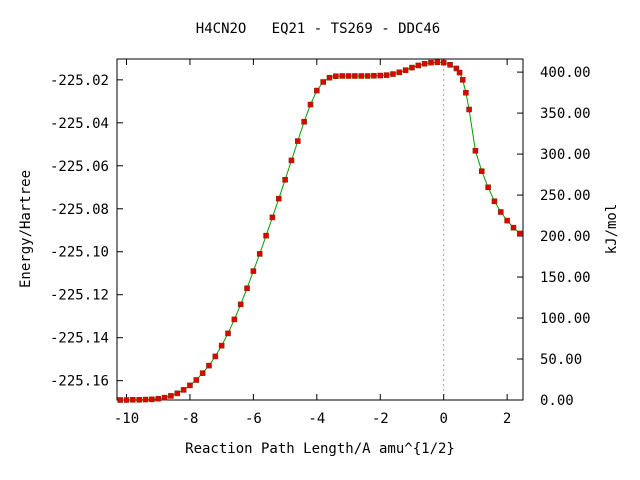 This screenshot has height=480, width=640. Describe the element at coordinates (79, 81) in the screenshot. I see `y-tick-label: -225.02` at that location.